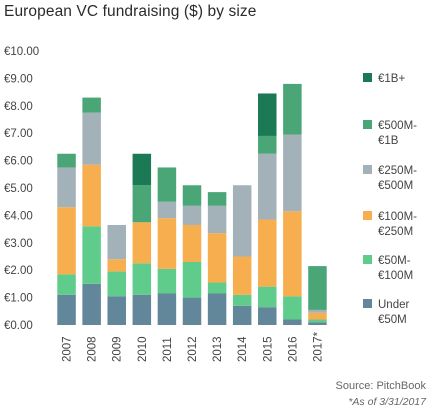 This screenshot has height=412, width=438. Describe the element at coordinates (391, 79) in the screenshot. I see `legend-label: €1B+` at that location.